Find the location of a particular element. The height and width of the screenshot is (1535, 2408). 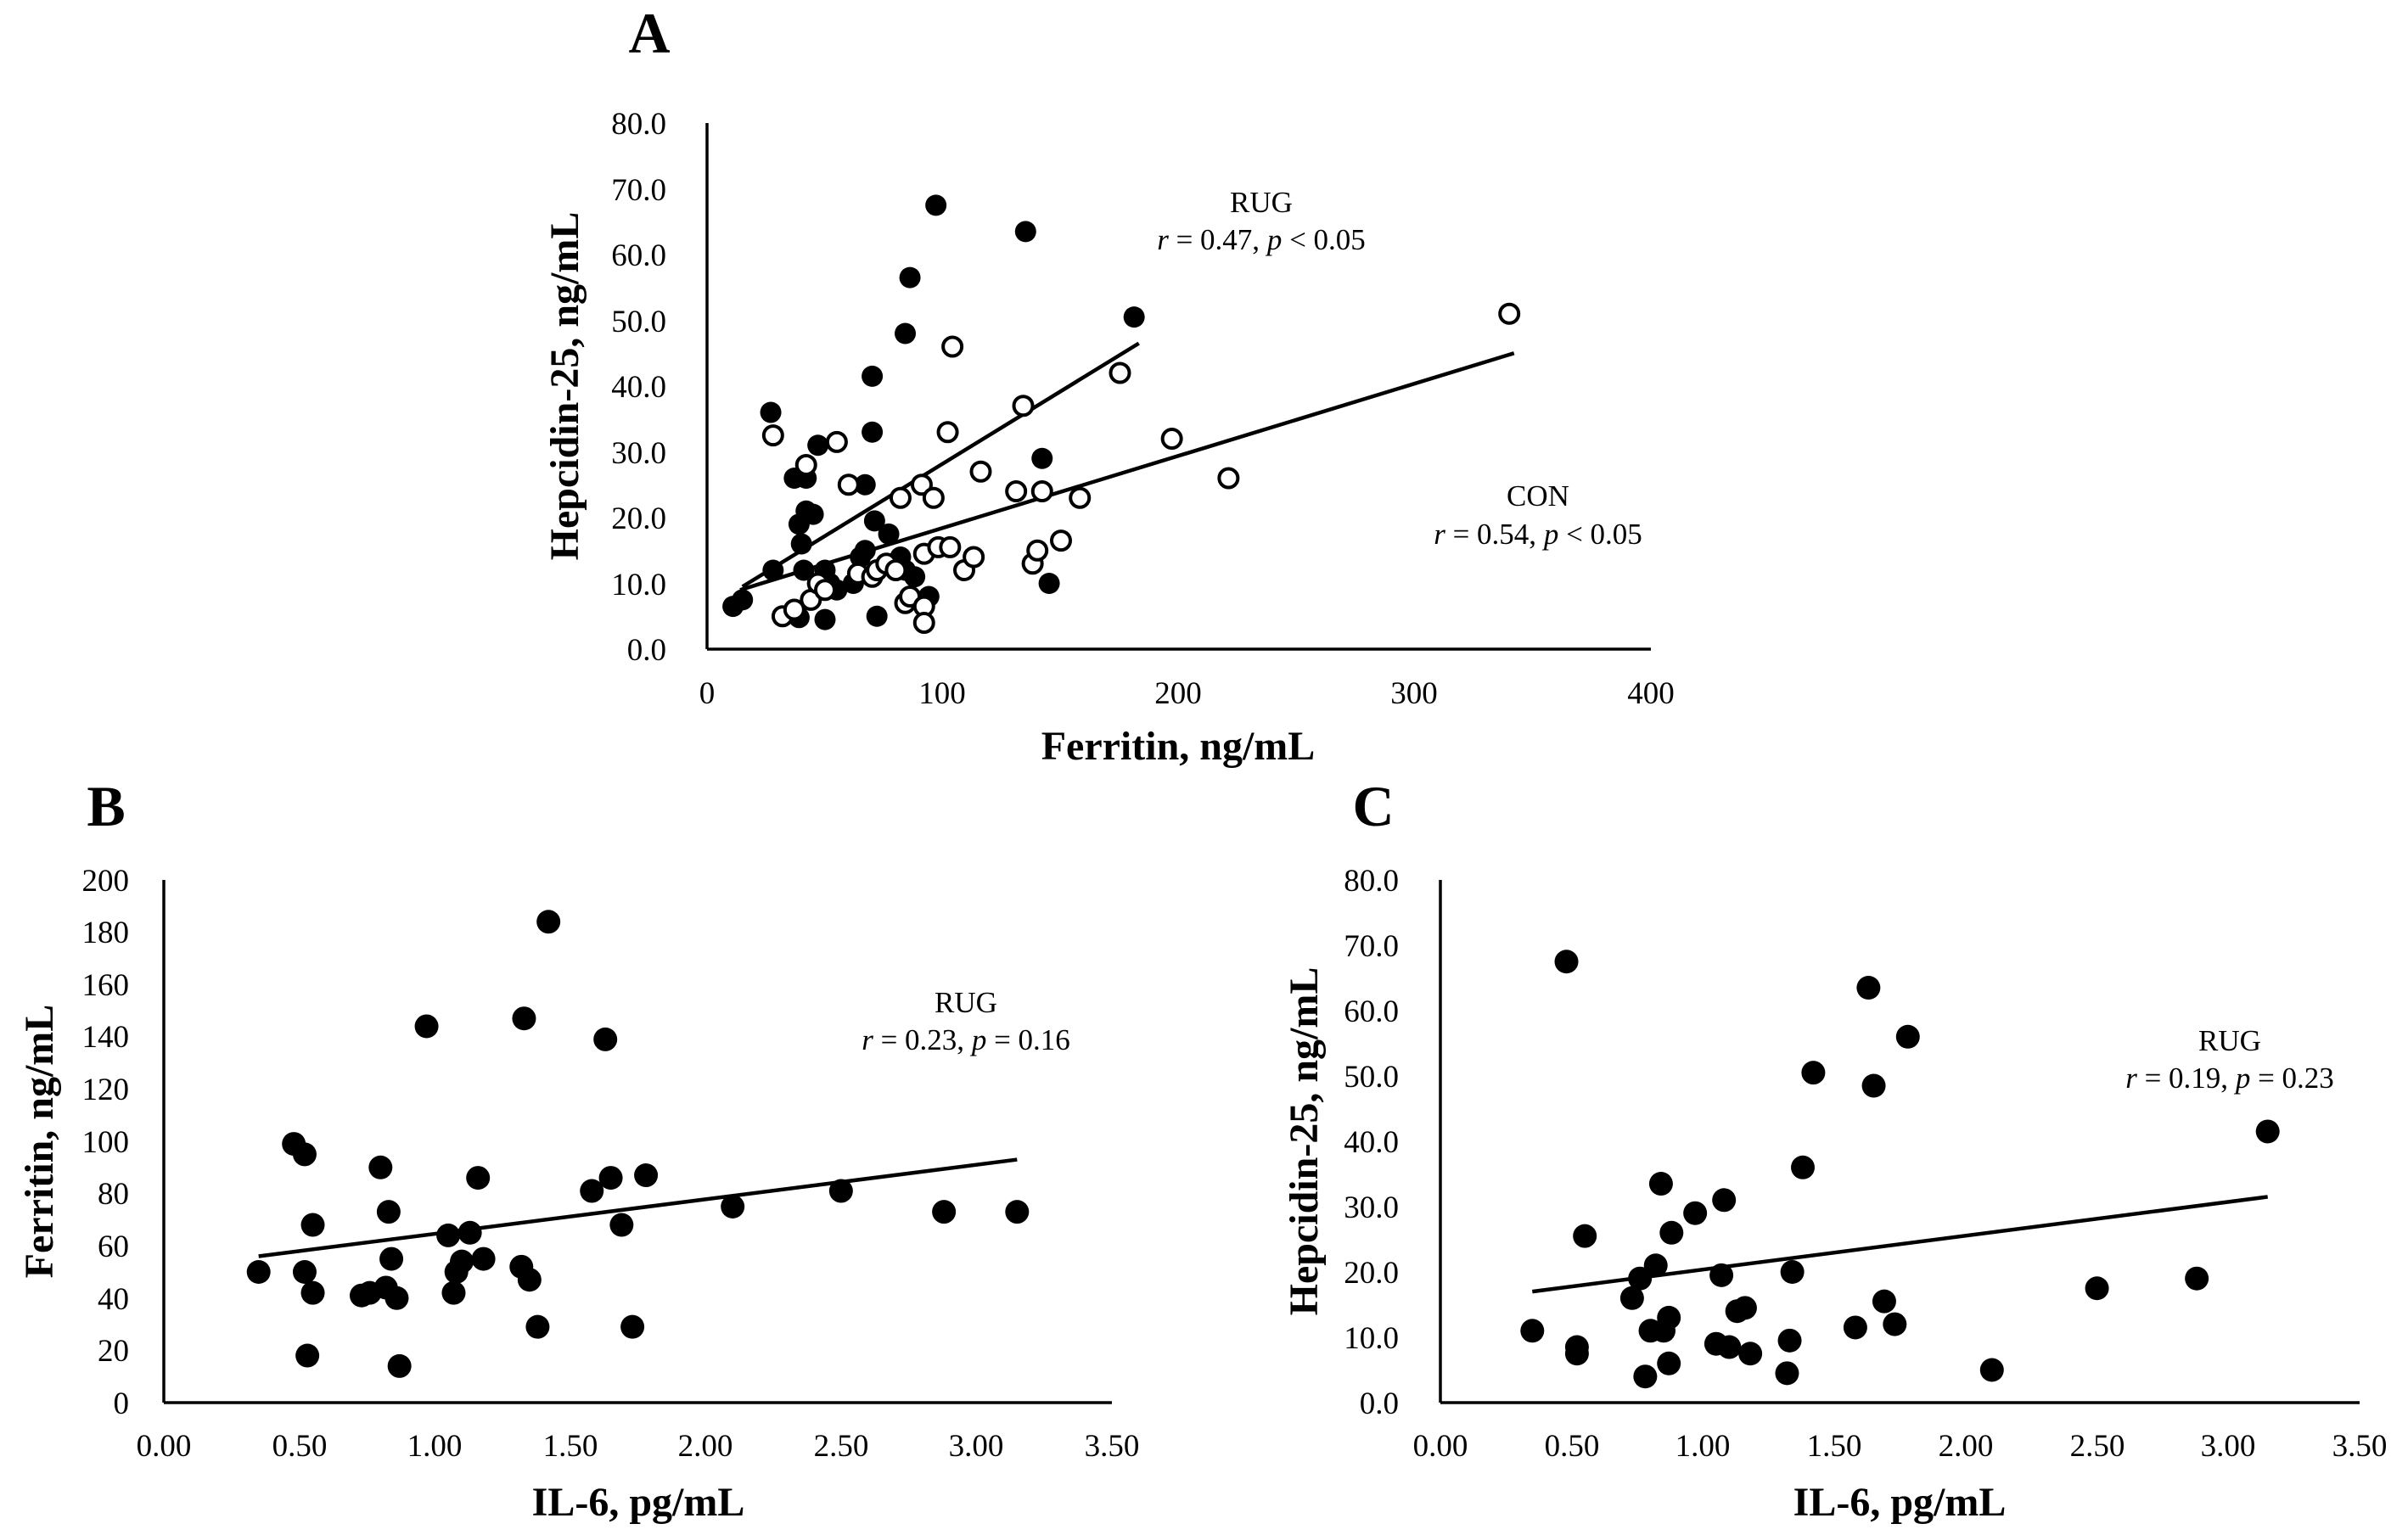

y-tick-label: 100 is located at coordinates (106, 1142).